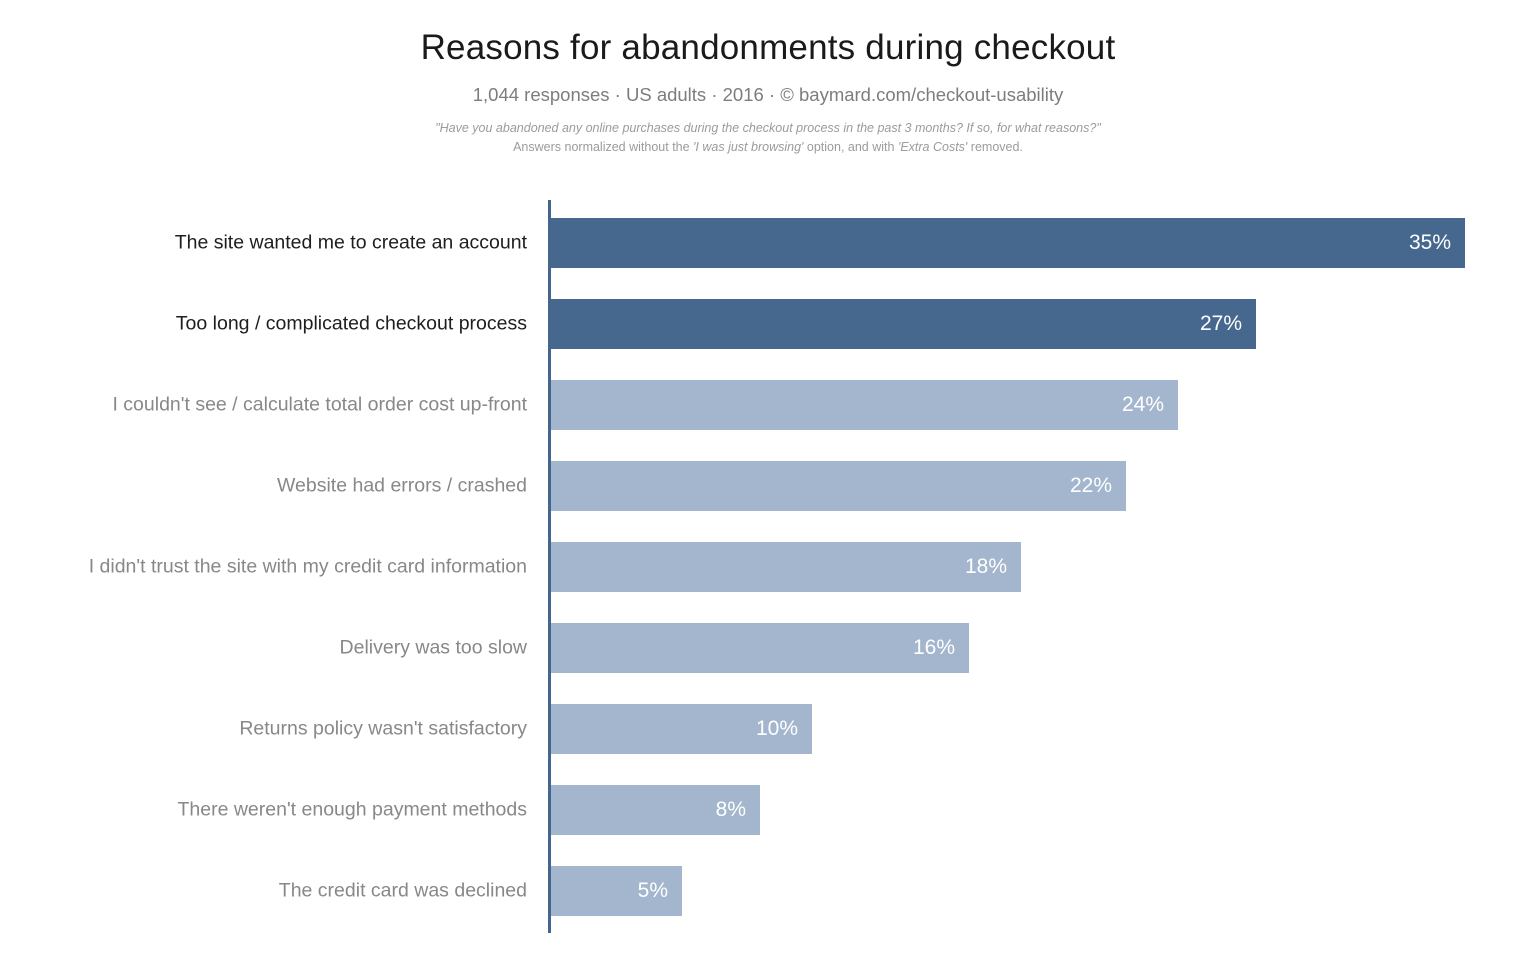 The width and height of the screenshot is (1536, 965). Describe the element at coordinates (856, 809) in the screenshot. I see `bar-row: There weren't enough payment methods 8%` at that location.